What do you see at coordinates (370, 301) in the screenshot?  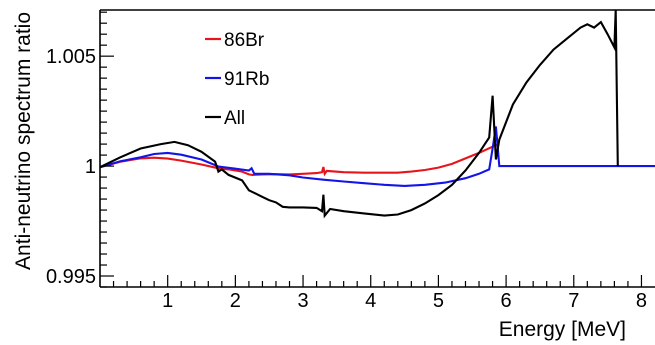 I see `x-tick-label: 4` at bounding box center [370, 301].